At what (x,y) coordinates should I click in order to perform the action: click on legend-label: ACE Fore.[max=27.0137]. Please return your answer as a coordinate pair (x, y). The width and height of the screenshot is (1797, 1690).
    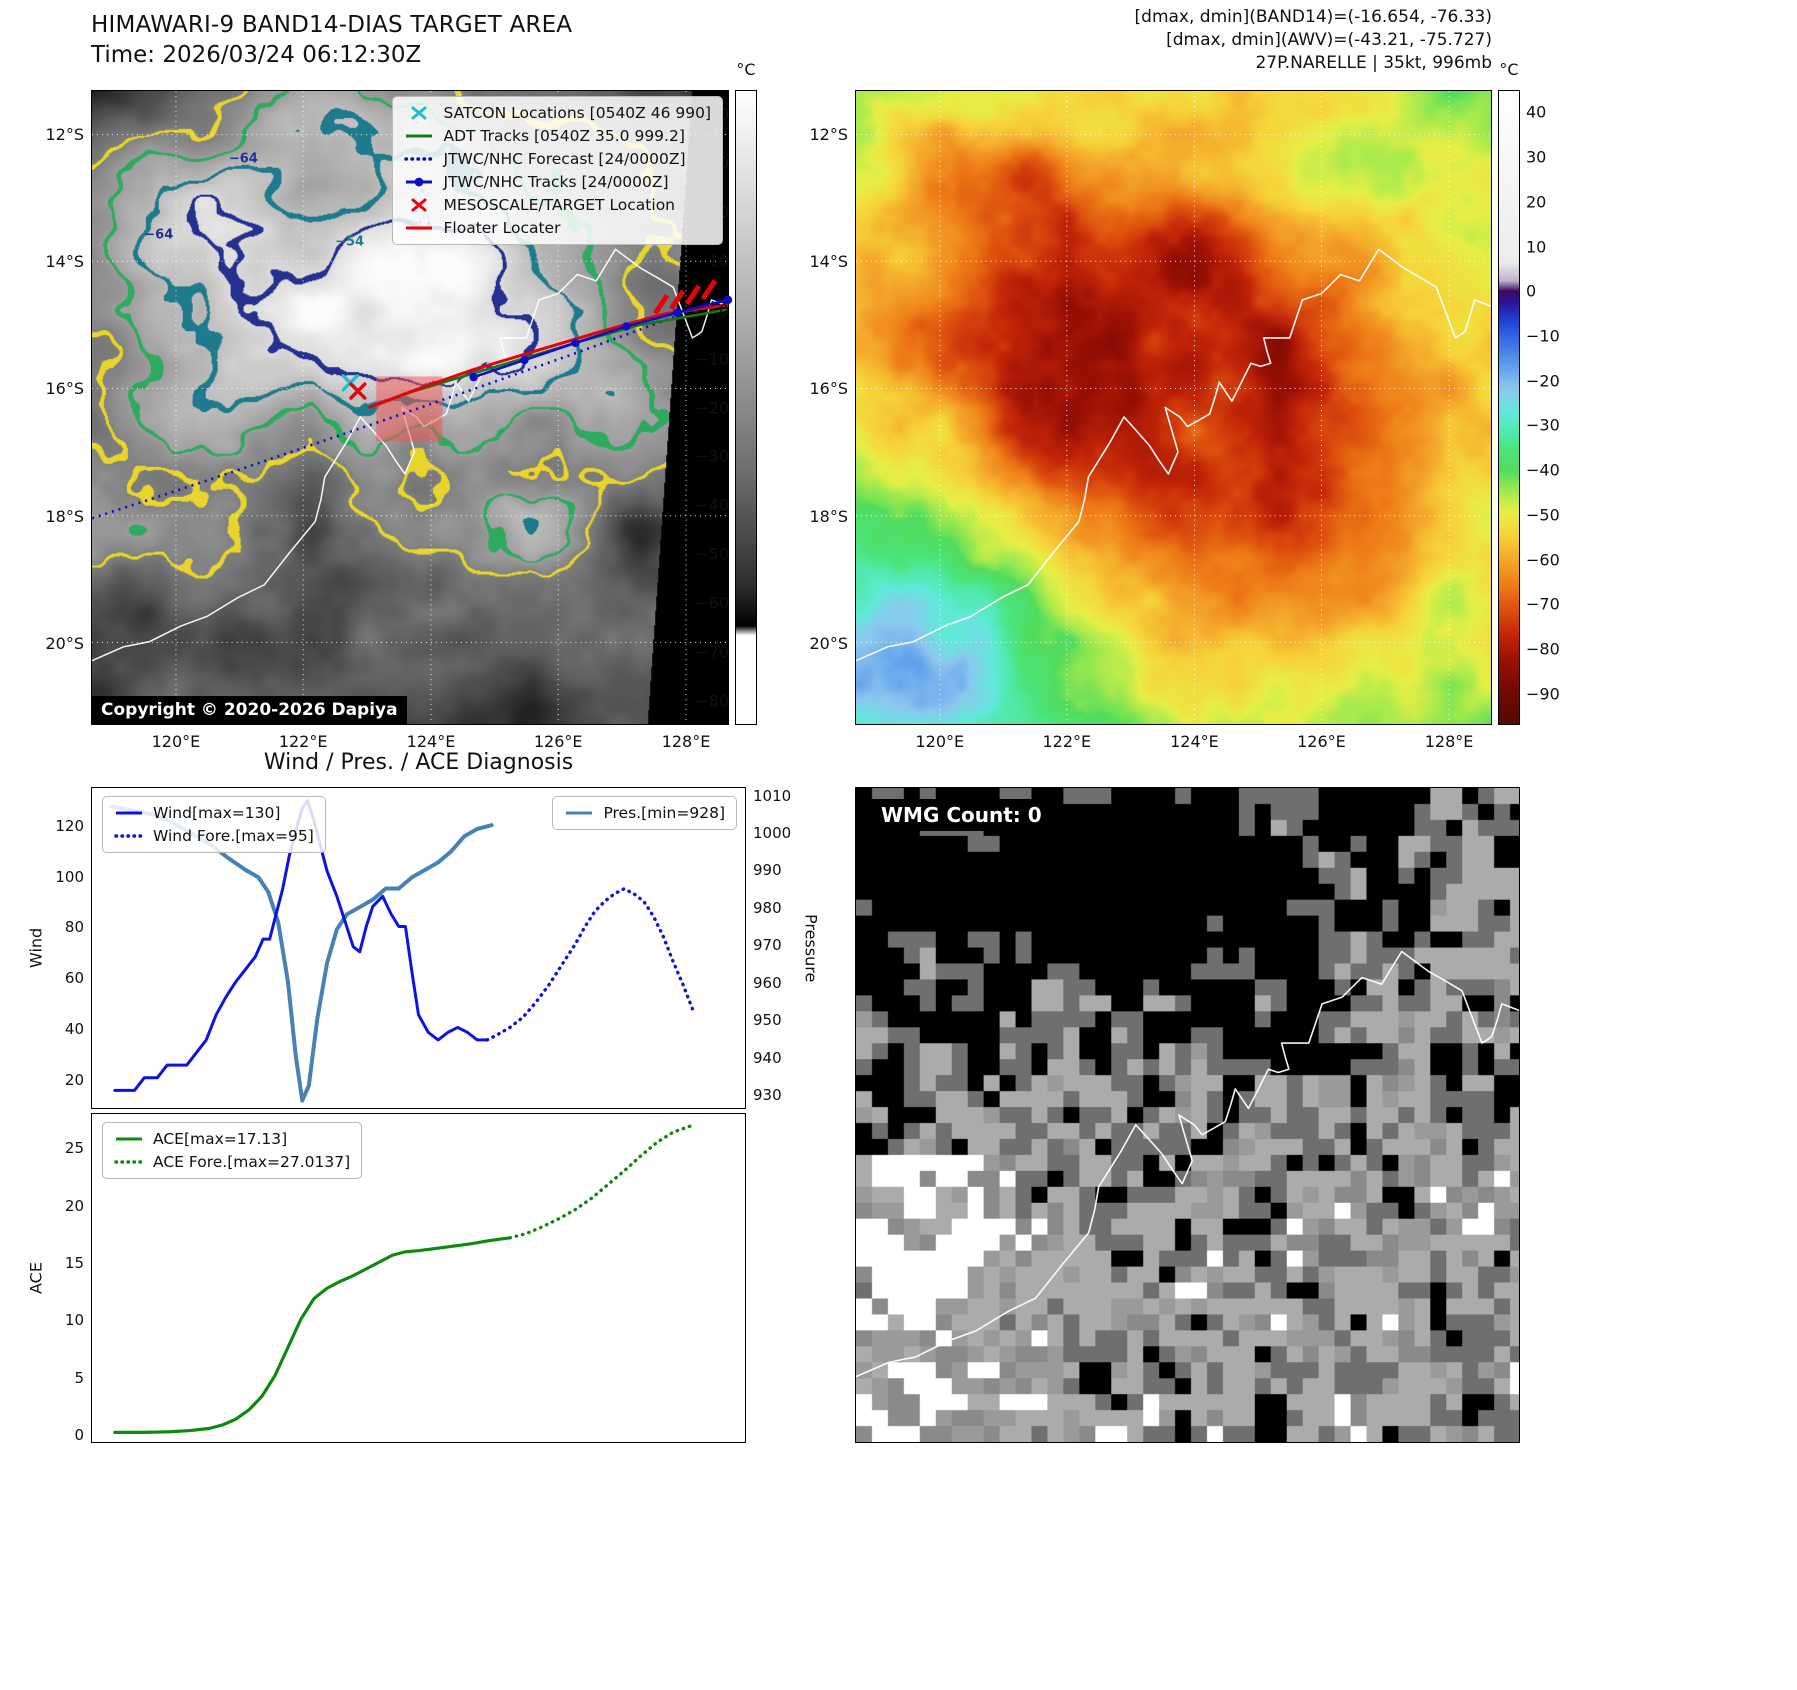
    Looking at the image, I should click on (252, 1162).